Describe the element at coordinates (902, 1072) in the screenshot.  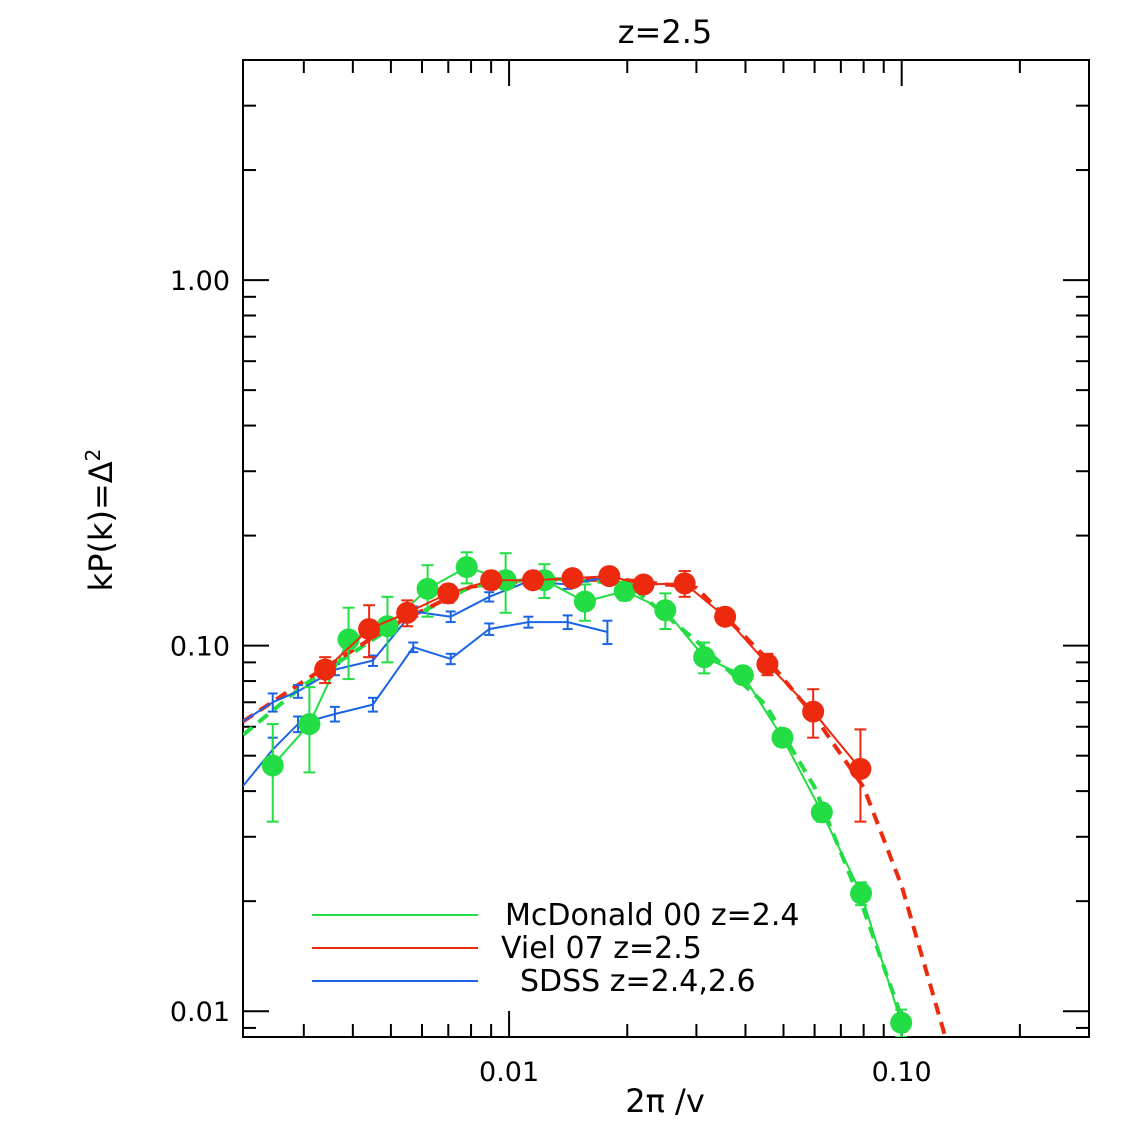
I see `x-tick-label: 0.10` at that location.